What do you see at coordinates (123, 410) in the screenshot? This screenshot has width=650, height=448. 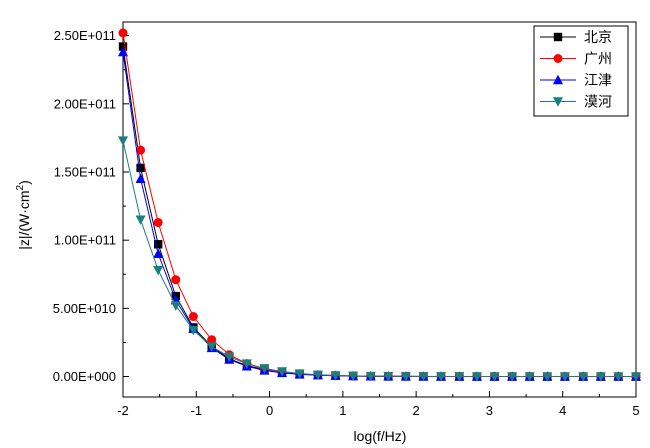 I see `x-tick-label: -2` at bounding box center [123, 410].